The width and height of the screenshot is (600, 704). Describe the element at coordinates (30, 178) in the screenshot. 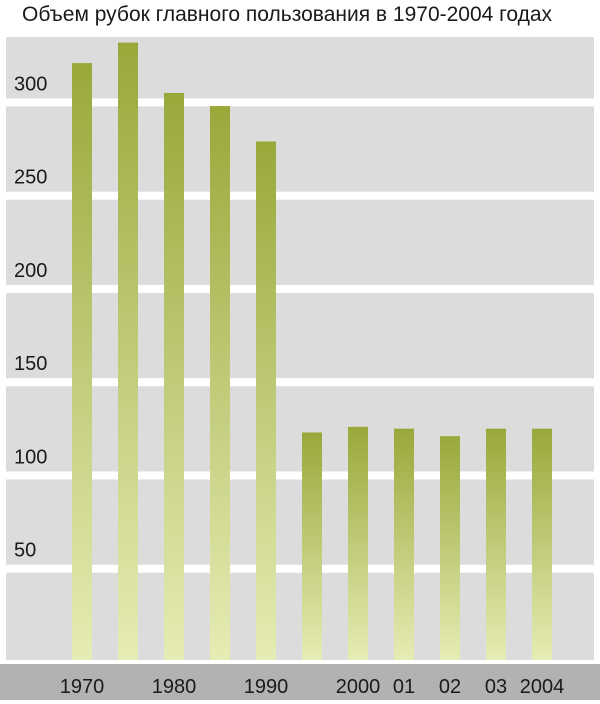

I see `y-tick-label-250: 250` at that location.